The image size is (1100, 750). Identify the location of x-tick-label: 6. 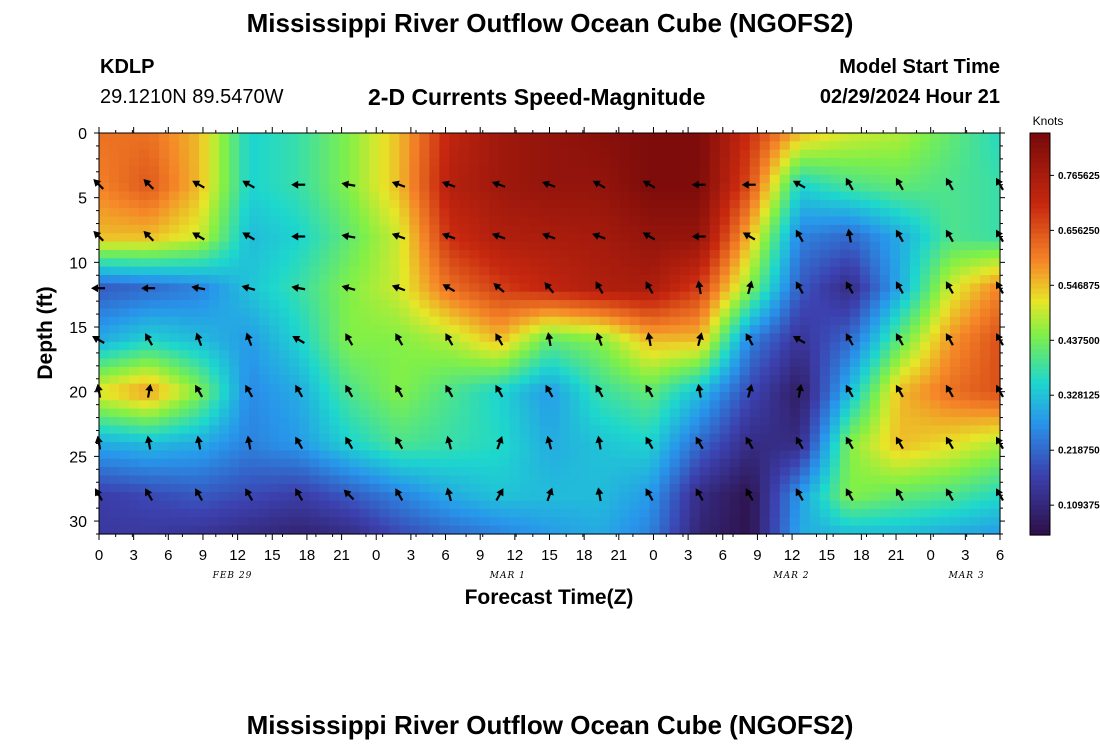
(168, 555).